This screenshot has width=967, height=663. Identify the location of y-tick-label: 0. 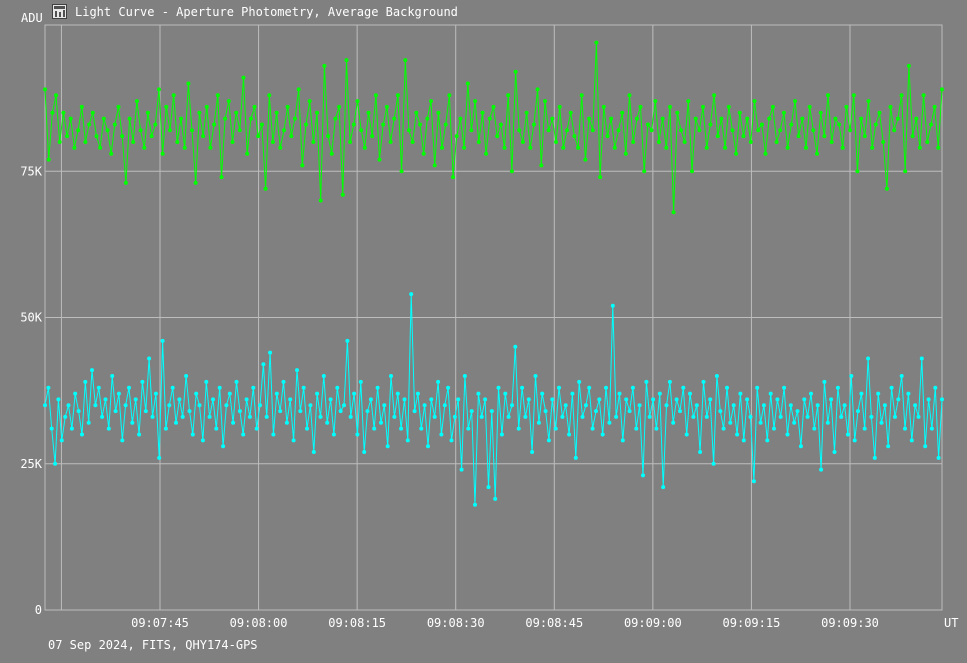
(38, 610).